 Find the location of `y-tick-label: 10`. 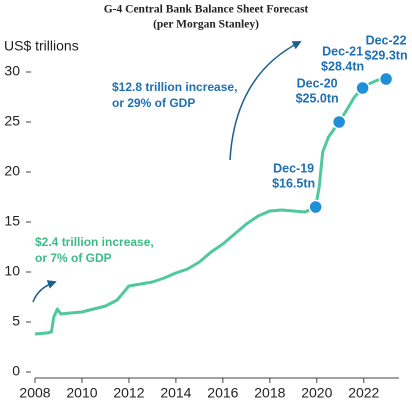

y-tick-label: 10 is located at coordinates (12, 271).